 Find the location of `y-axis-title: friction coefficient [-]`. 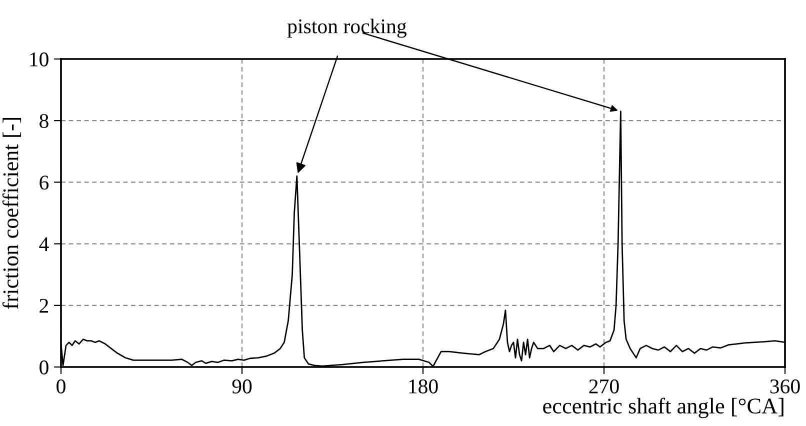

y-axis-title: friction coefficient [-] is located at coordinates (12, 213).